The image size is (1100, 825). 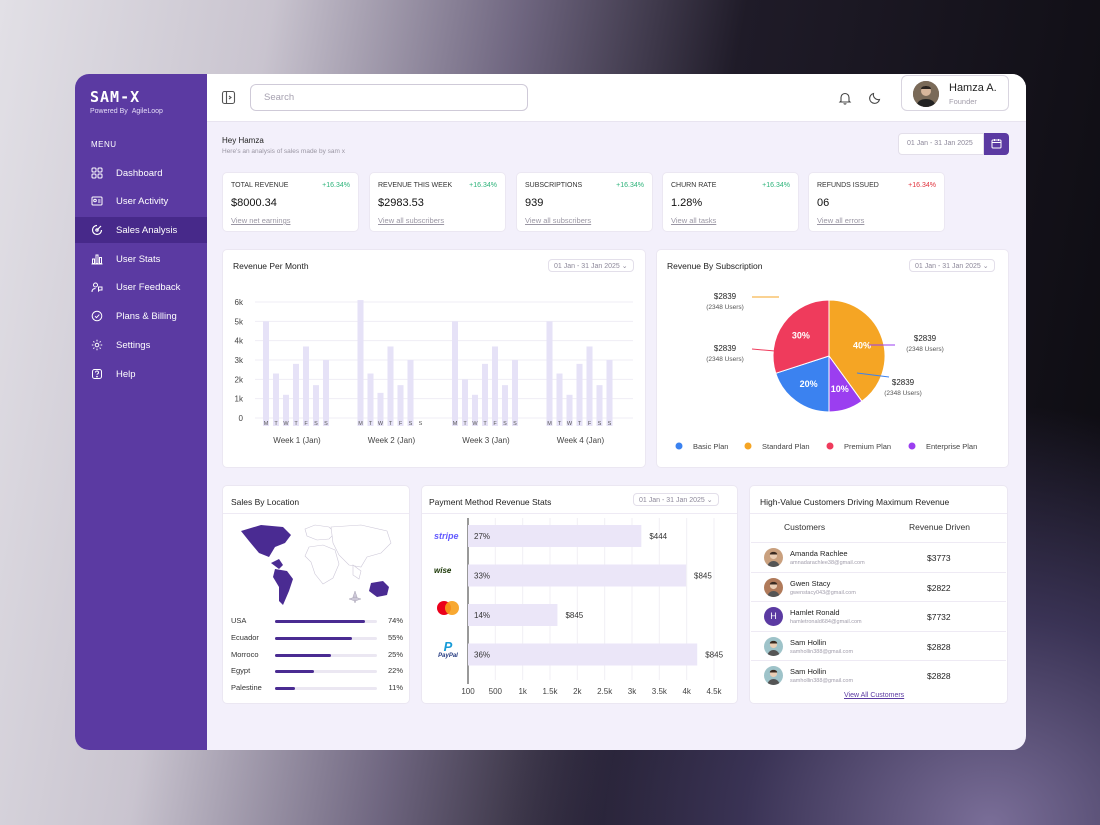 I want to click on sidebar-item-sales-analysis: Sales Analysis, so click(x=141, y=230).